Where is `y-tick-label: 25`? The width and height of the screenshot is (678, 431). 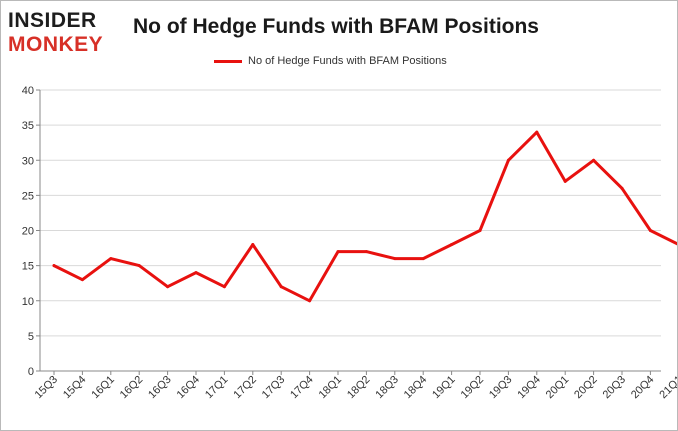
y-tick-label: 25 is located at coordinates (28, 196).